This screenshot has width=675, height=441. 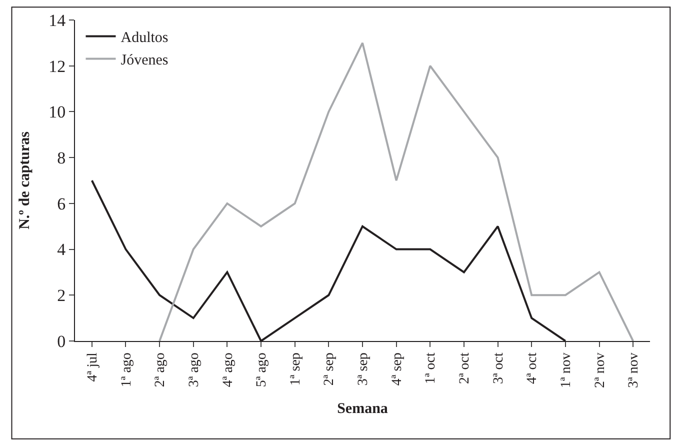 What do you see at coordinates (600, 370) in the screenshot?
I see `x-tick-label: 2ª nov` at bounding box center [600, 370].